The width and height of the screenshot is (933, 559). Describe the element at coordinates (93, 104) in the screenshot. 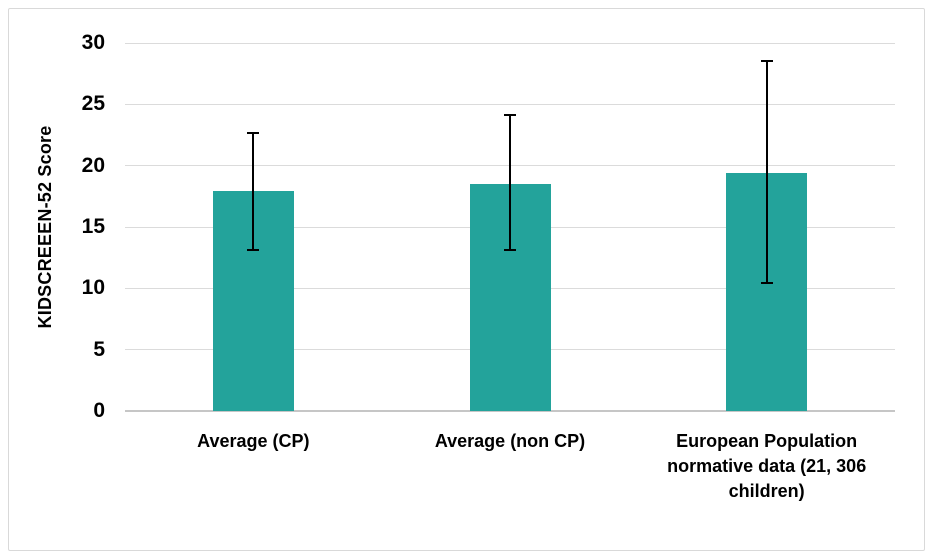

I see `y-tick-label: 25` at that location.